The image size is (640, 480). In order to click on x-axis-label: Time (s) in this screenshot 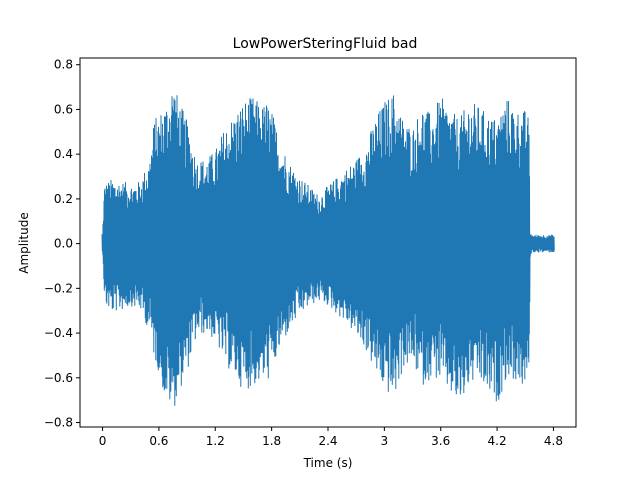, I will do `click(328, 463)`.